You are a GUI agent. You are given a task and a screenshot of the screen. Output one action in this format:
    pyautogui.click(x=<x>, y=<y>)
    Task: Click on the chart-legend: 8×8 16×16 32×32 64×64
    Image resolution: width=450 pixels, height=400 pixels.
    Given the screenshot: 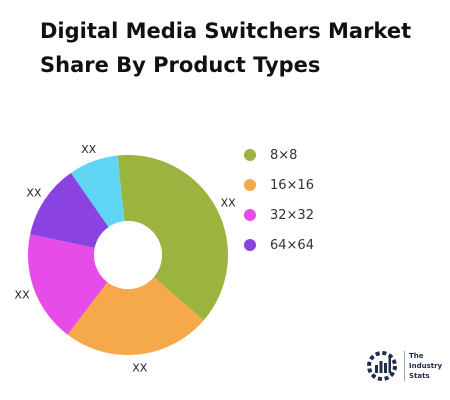 What is the action you would take?
    pyautogui.click(x=279, y=200)
    